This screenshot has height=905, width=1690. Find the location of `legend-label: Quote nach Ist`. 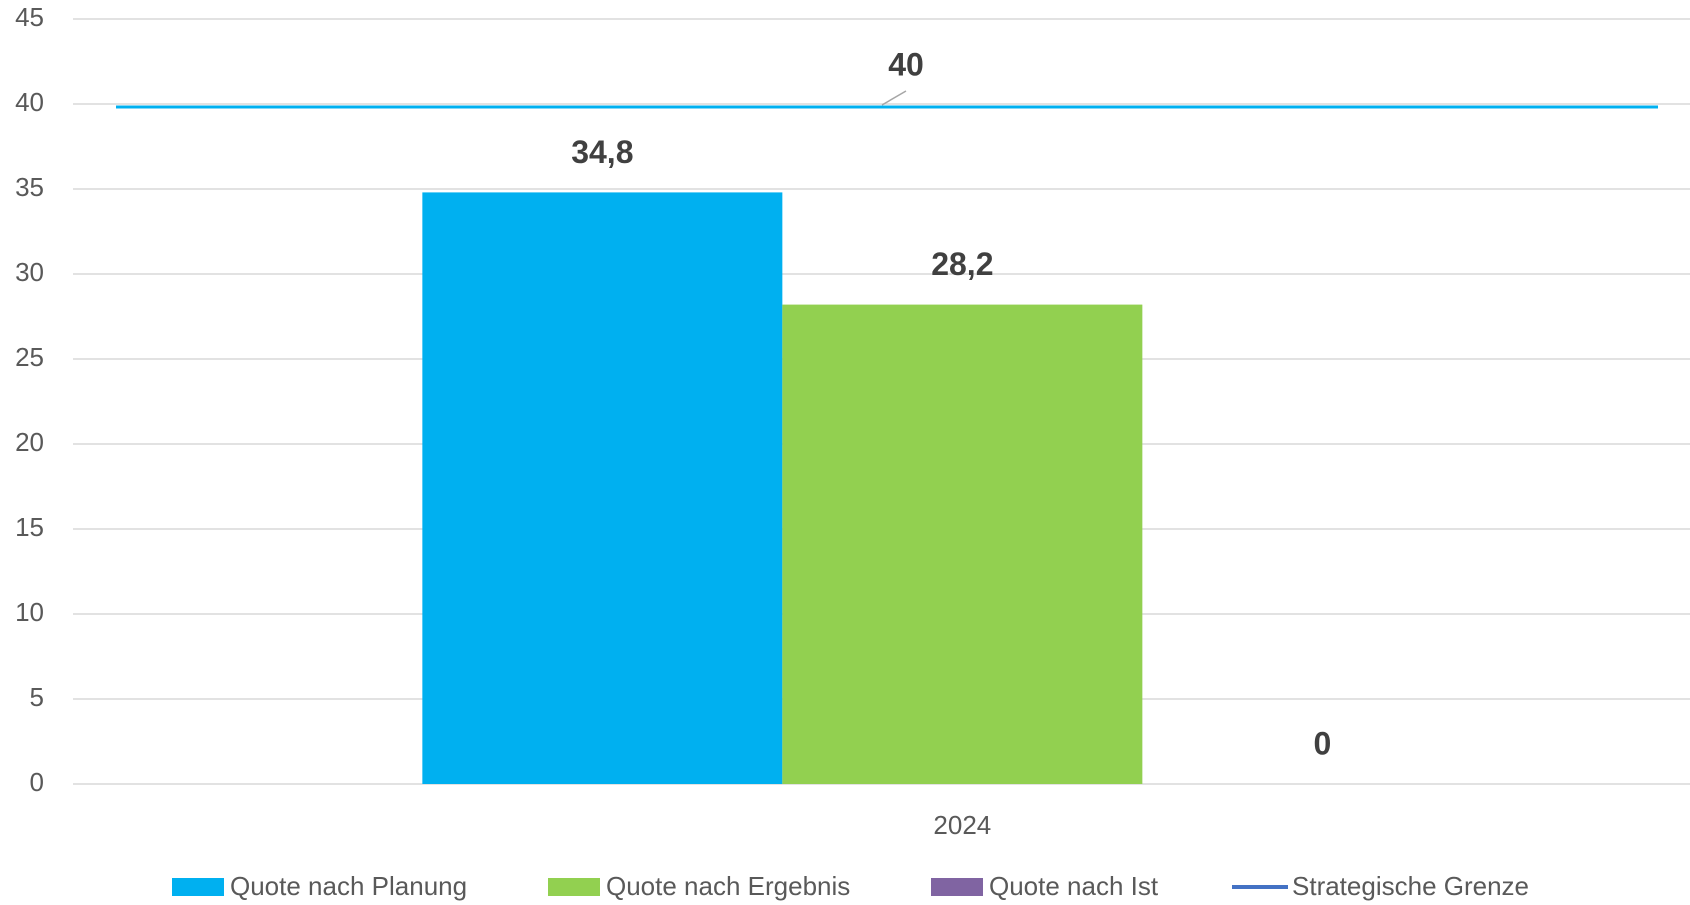

legend-label: Quote nach Ist is located at coordinates (1074, 886).